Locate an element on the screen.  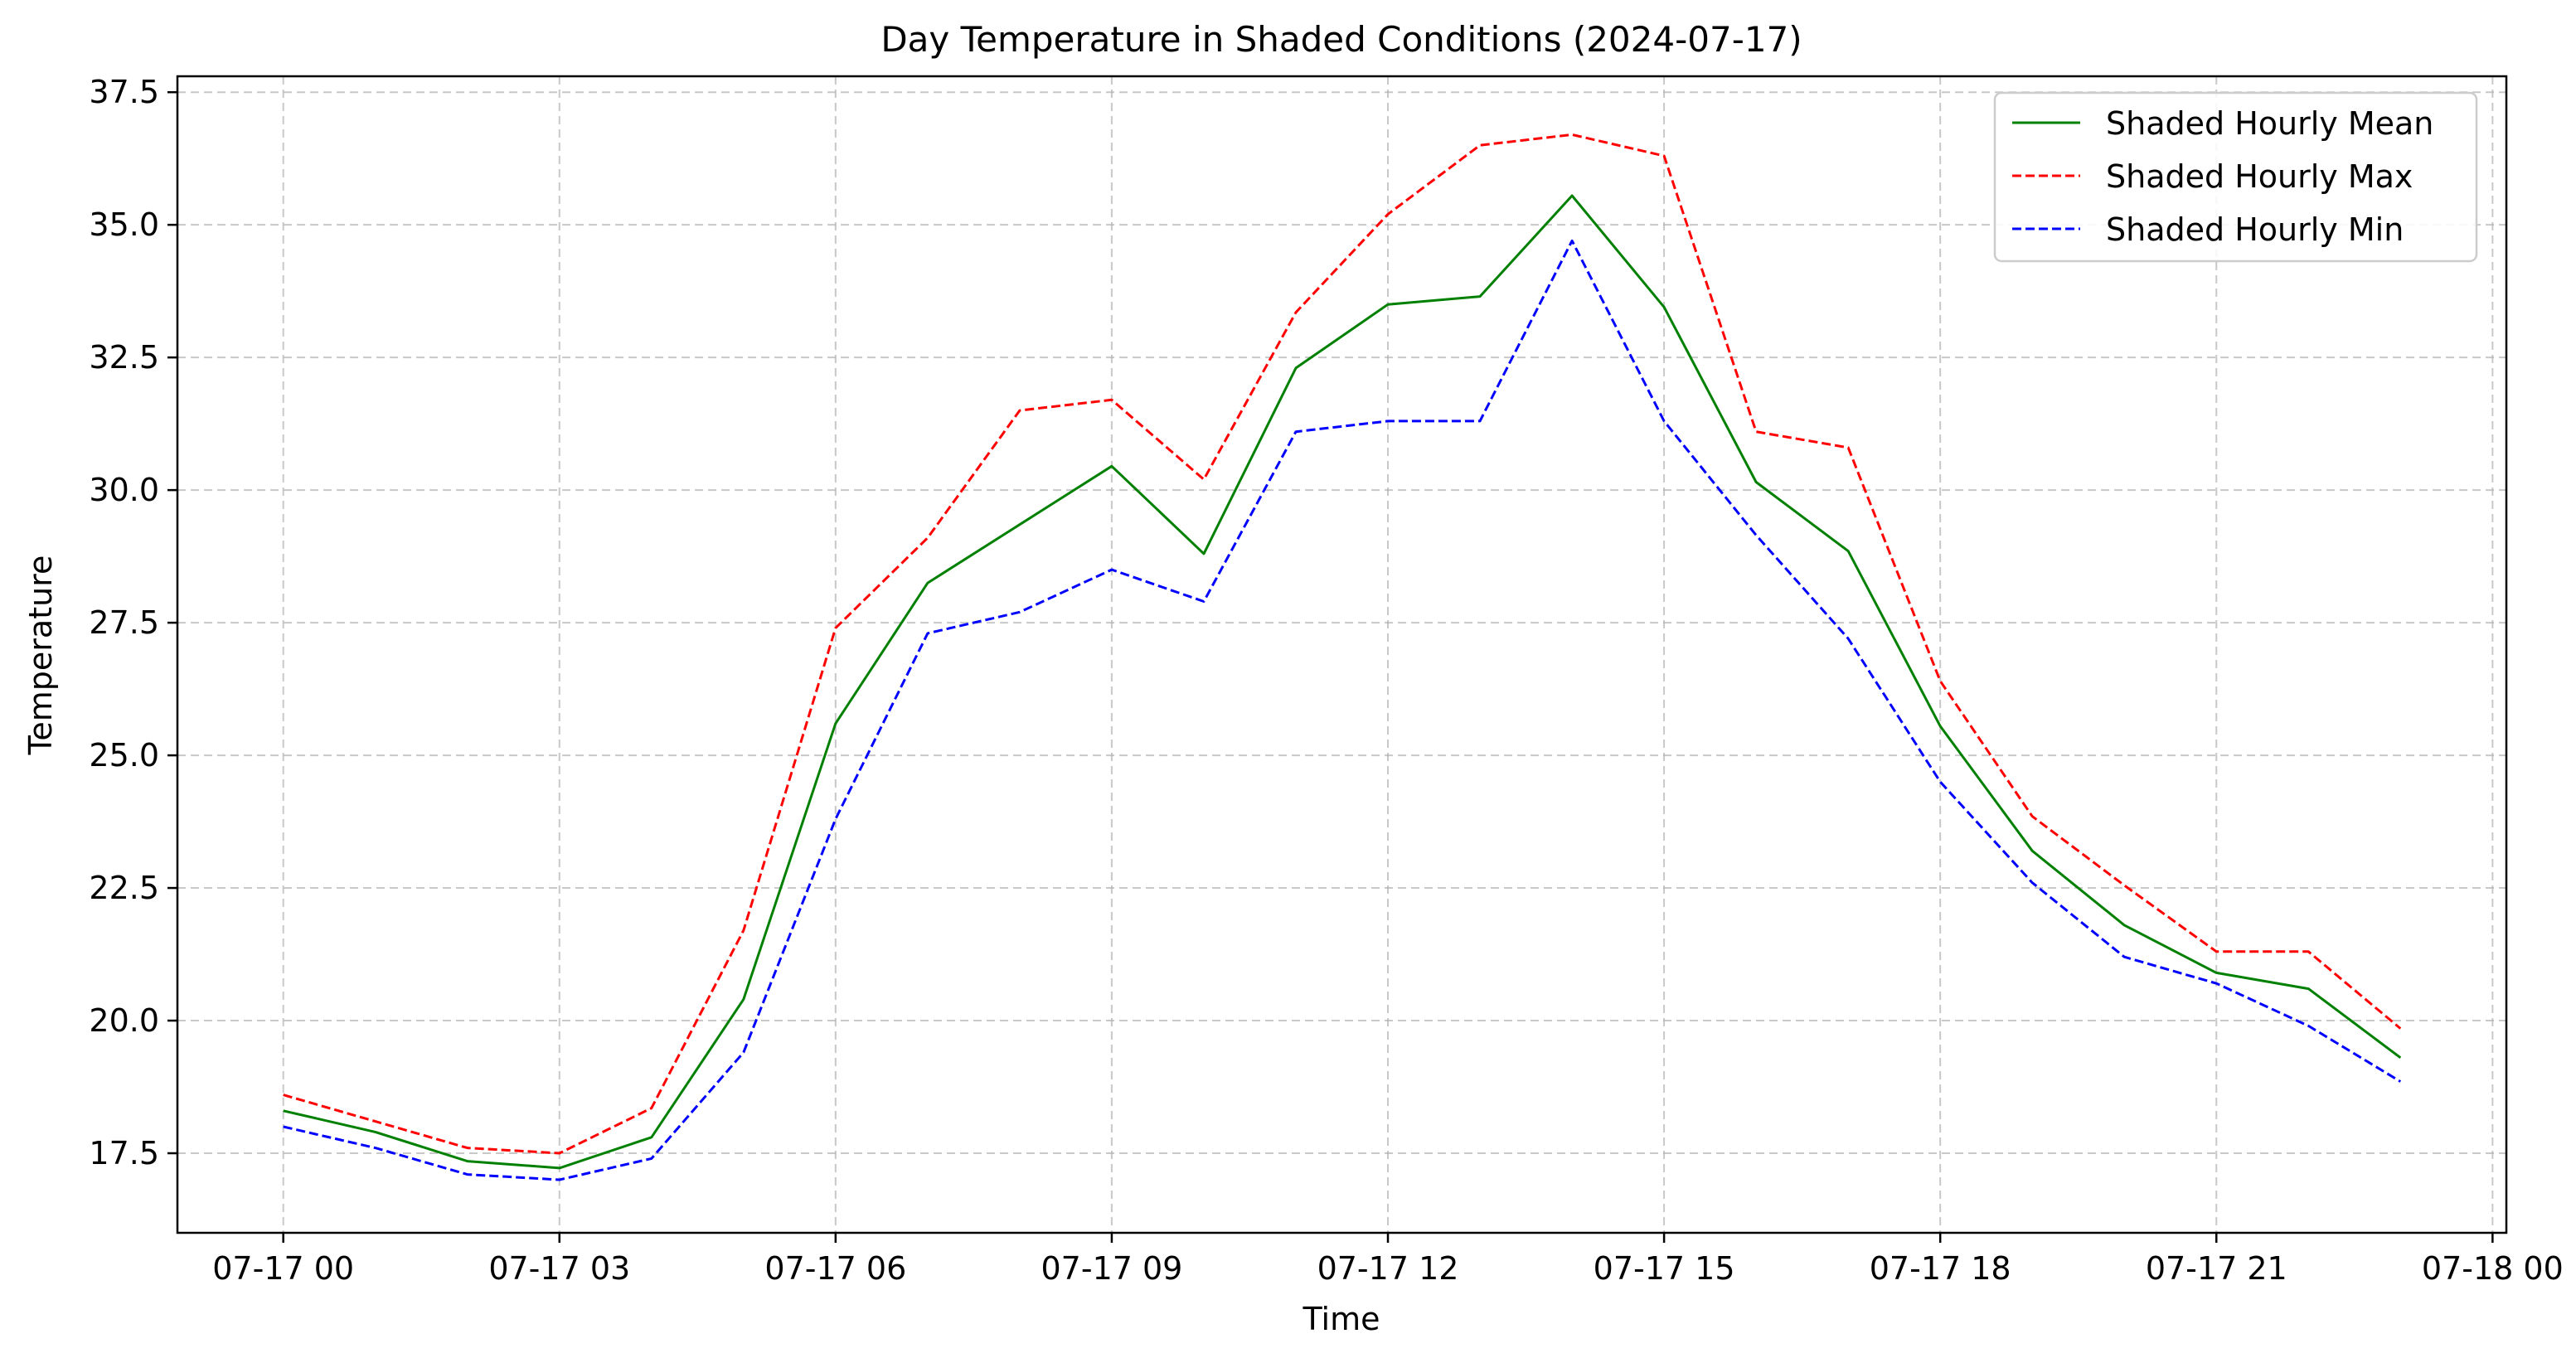
x-tick-label: 07-17 00 is located at coordinates (283, 1268).